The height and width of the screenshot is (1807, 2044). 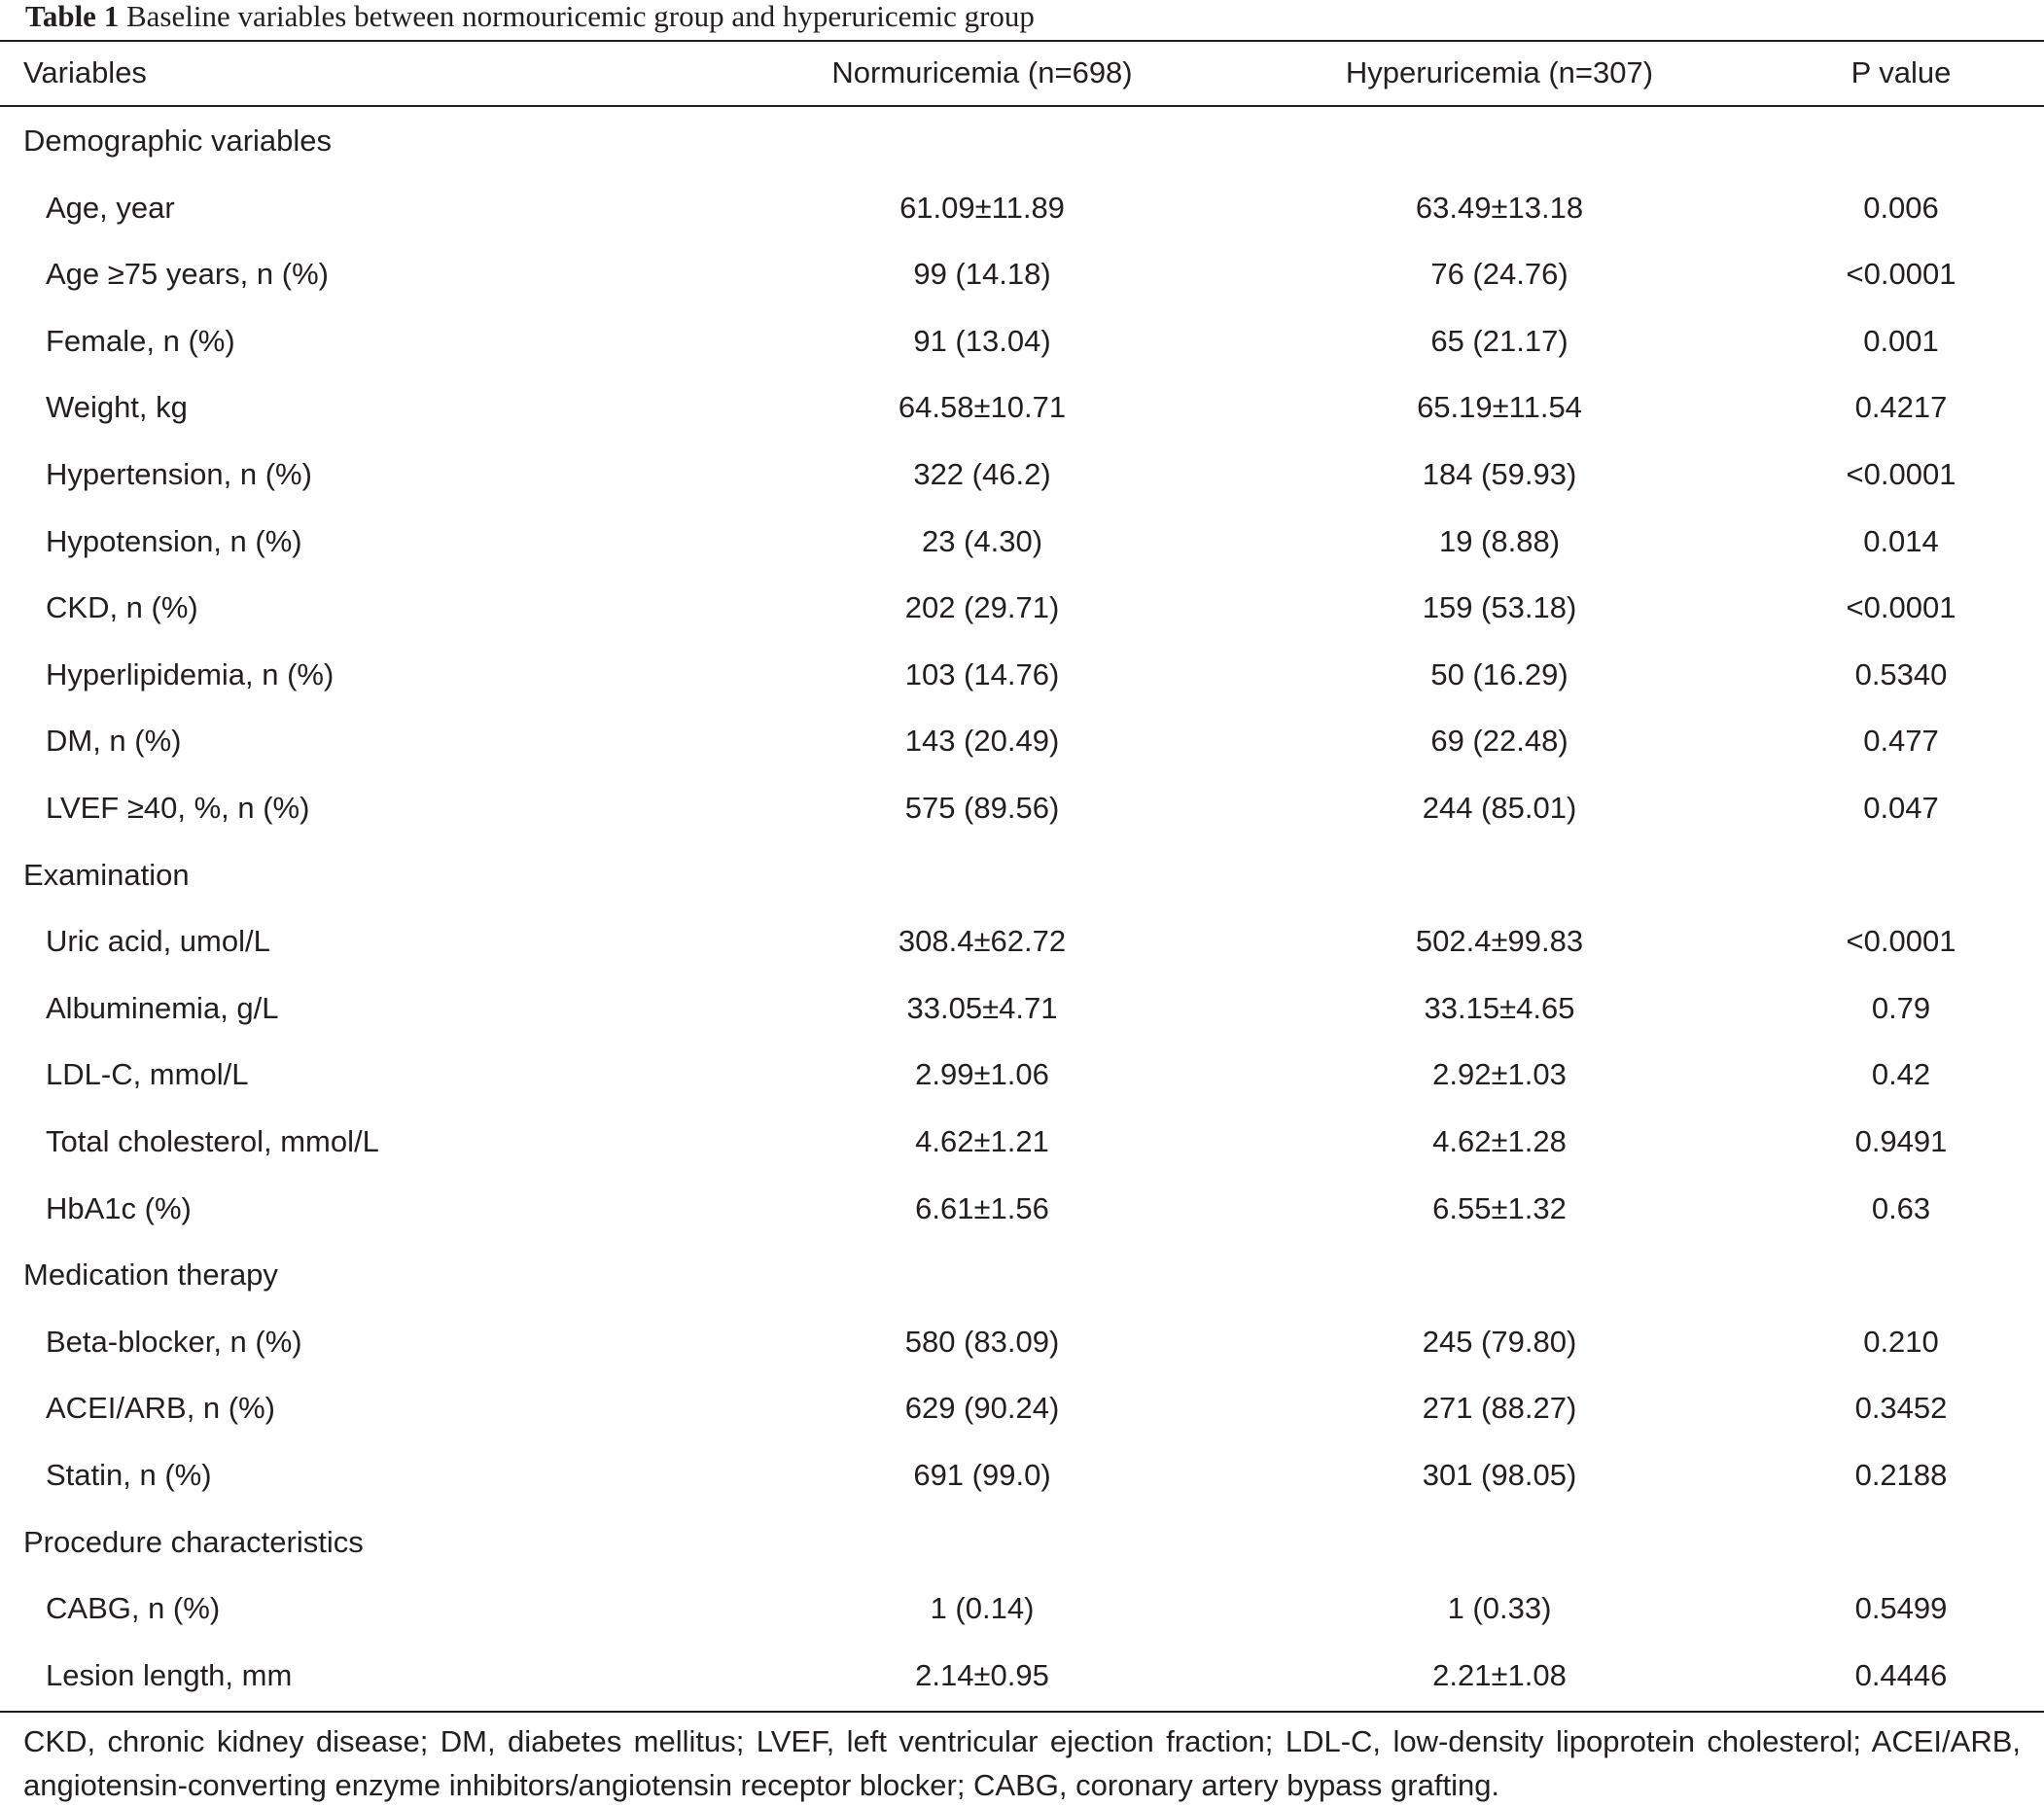 What do you see at coordinates (114, 741) in the screenshot?
I see `variable-label: DM, n (%)` at bounding box center [114, 741].